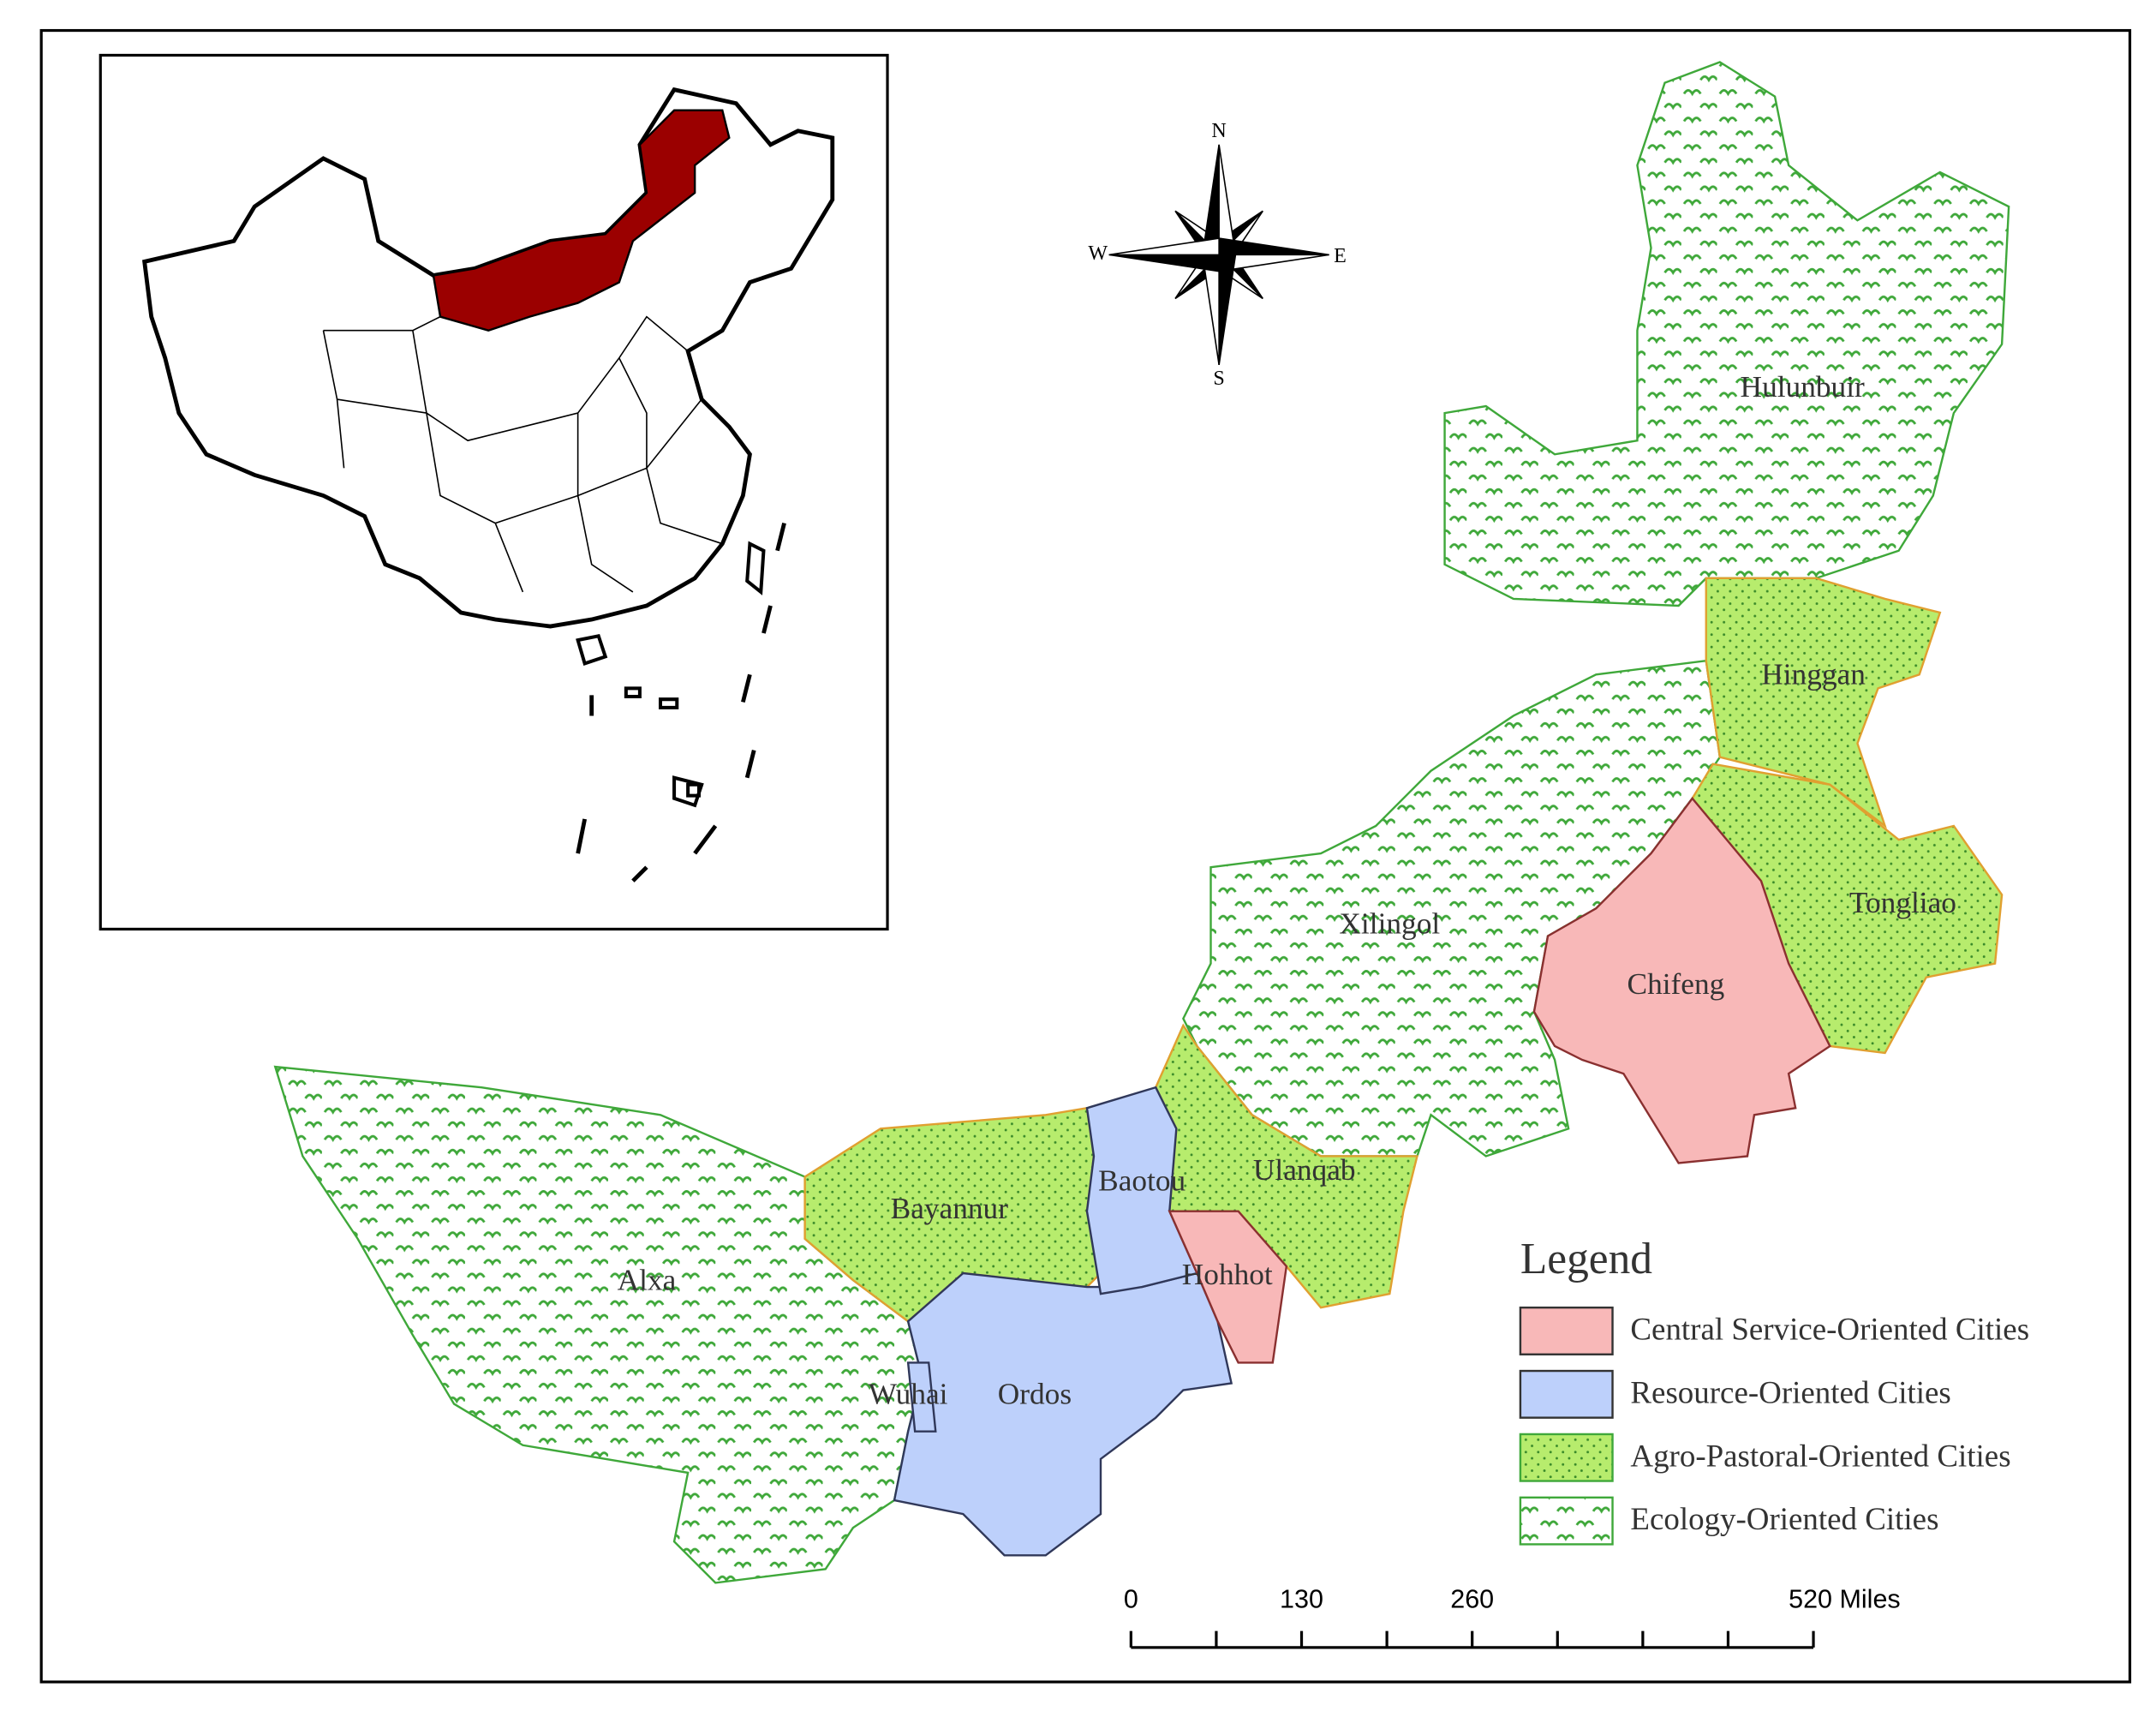  I want to click on region-label: Ulanqab, so click(1304, 1170).